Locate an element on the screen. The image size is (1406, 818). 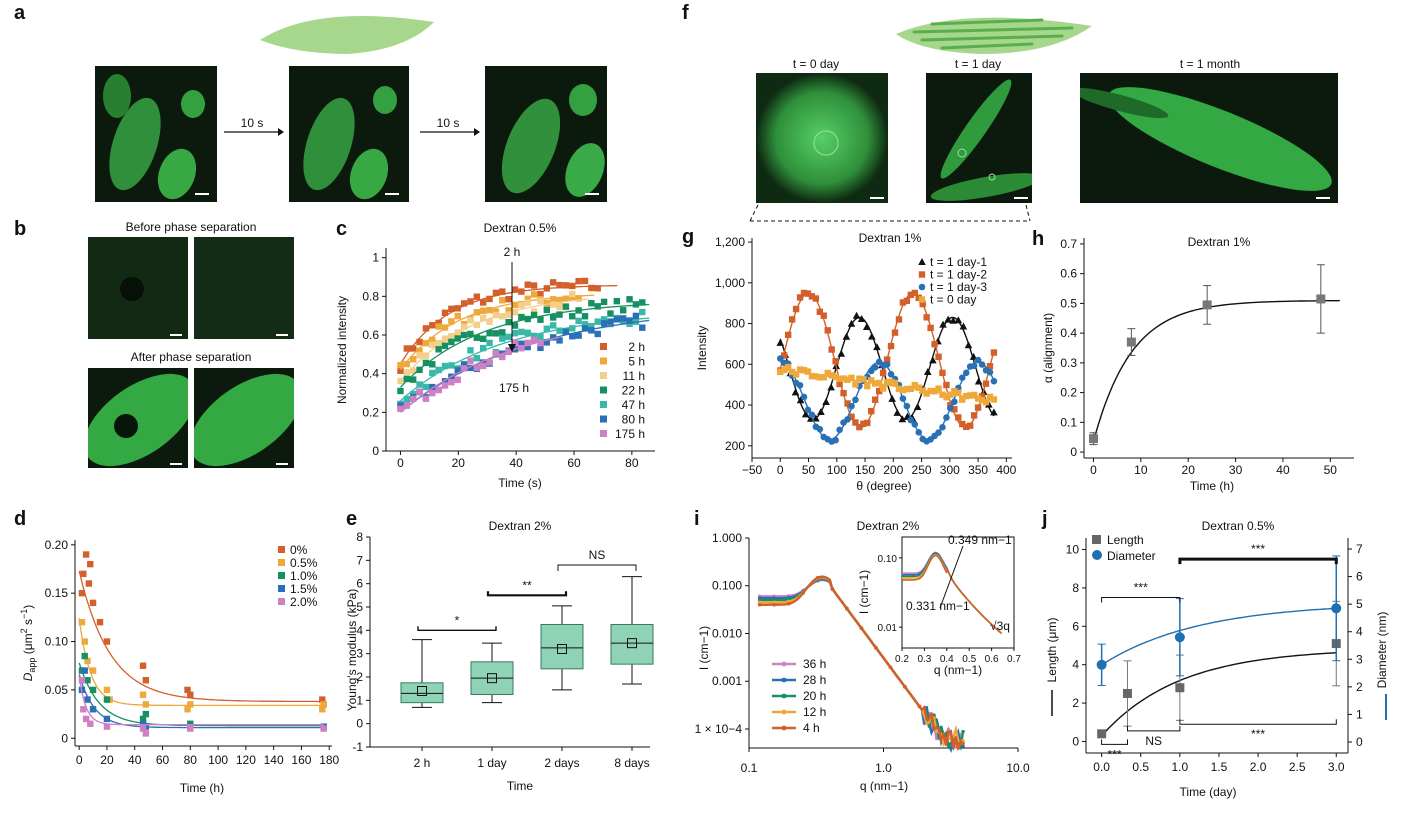
legend-label: Diameter is located at coordinates (1131, 556).